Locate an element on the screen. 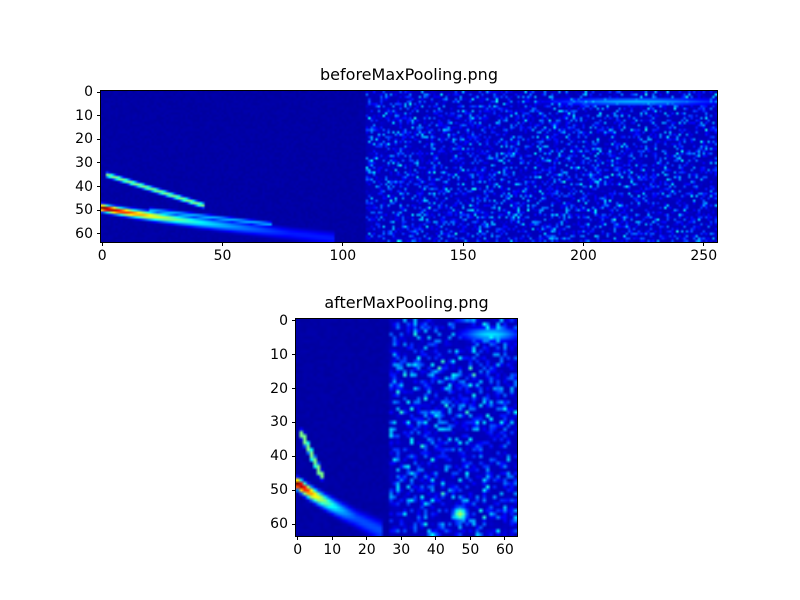 This screenshot has height=600, width=800. x-tick-label: 30 is located at coordinates (401, 550).